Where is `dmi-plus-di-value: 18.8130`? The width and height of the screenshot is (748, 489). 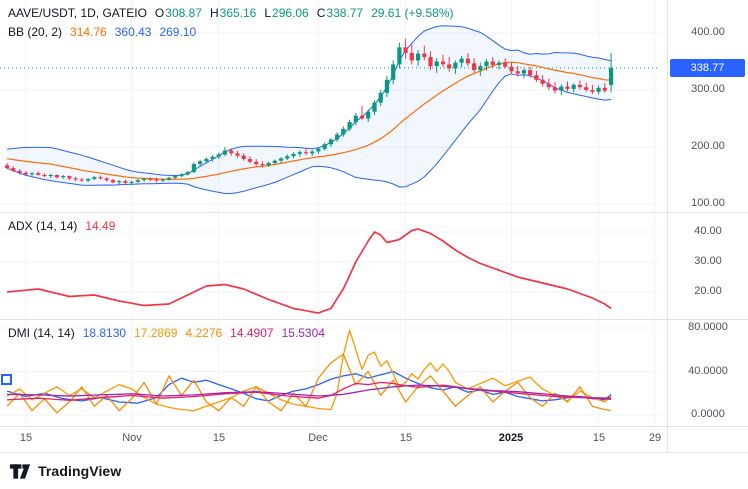 dmi-plus-di-value: 18.8130 is located at coordinates (104, 333).